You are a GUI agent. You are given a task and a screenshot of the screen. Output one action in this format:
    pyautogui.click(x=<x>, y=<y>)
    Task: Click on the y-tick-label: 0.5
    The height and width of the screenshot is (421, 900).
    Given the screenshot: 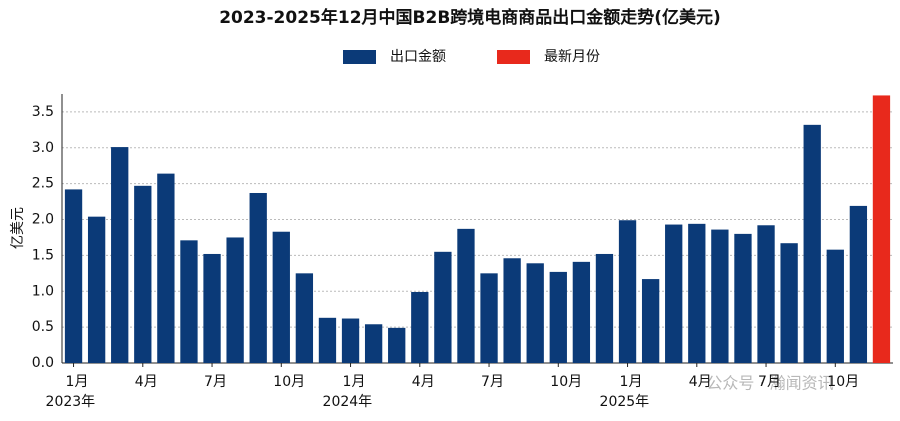 What is the action you would take?
    pyautogui.click(x=43, y=327)
    